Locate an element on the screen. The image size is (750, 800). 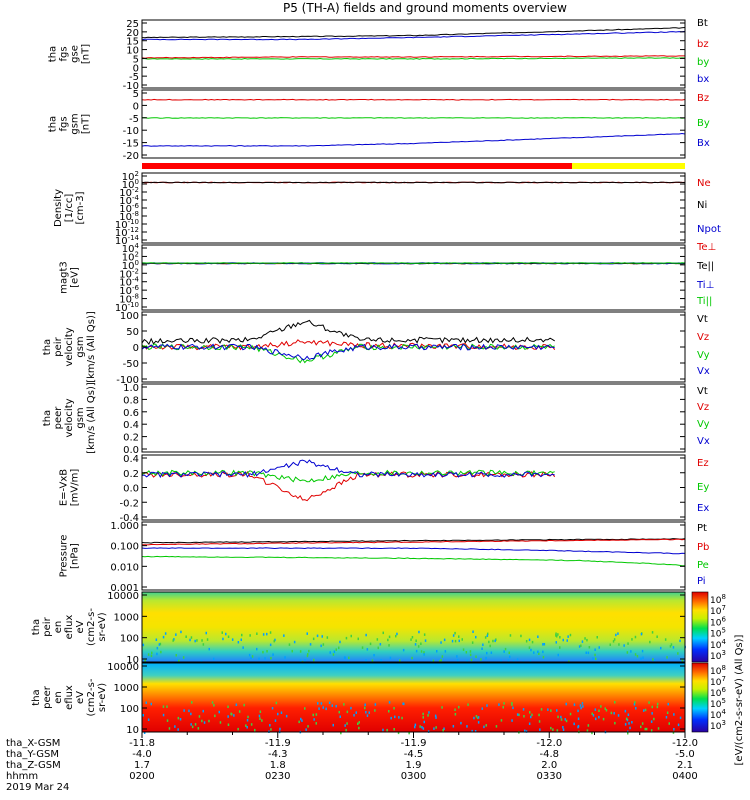
y-tick-label: 10⁻⁶ is located at coordinates (129, 208).